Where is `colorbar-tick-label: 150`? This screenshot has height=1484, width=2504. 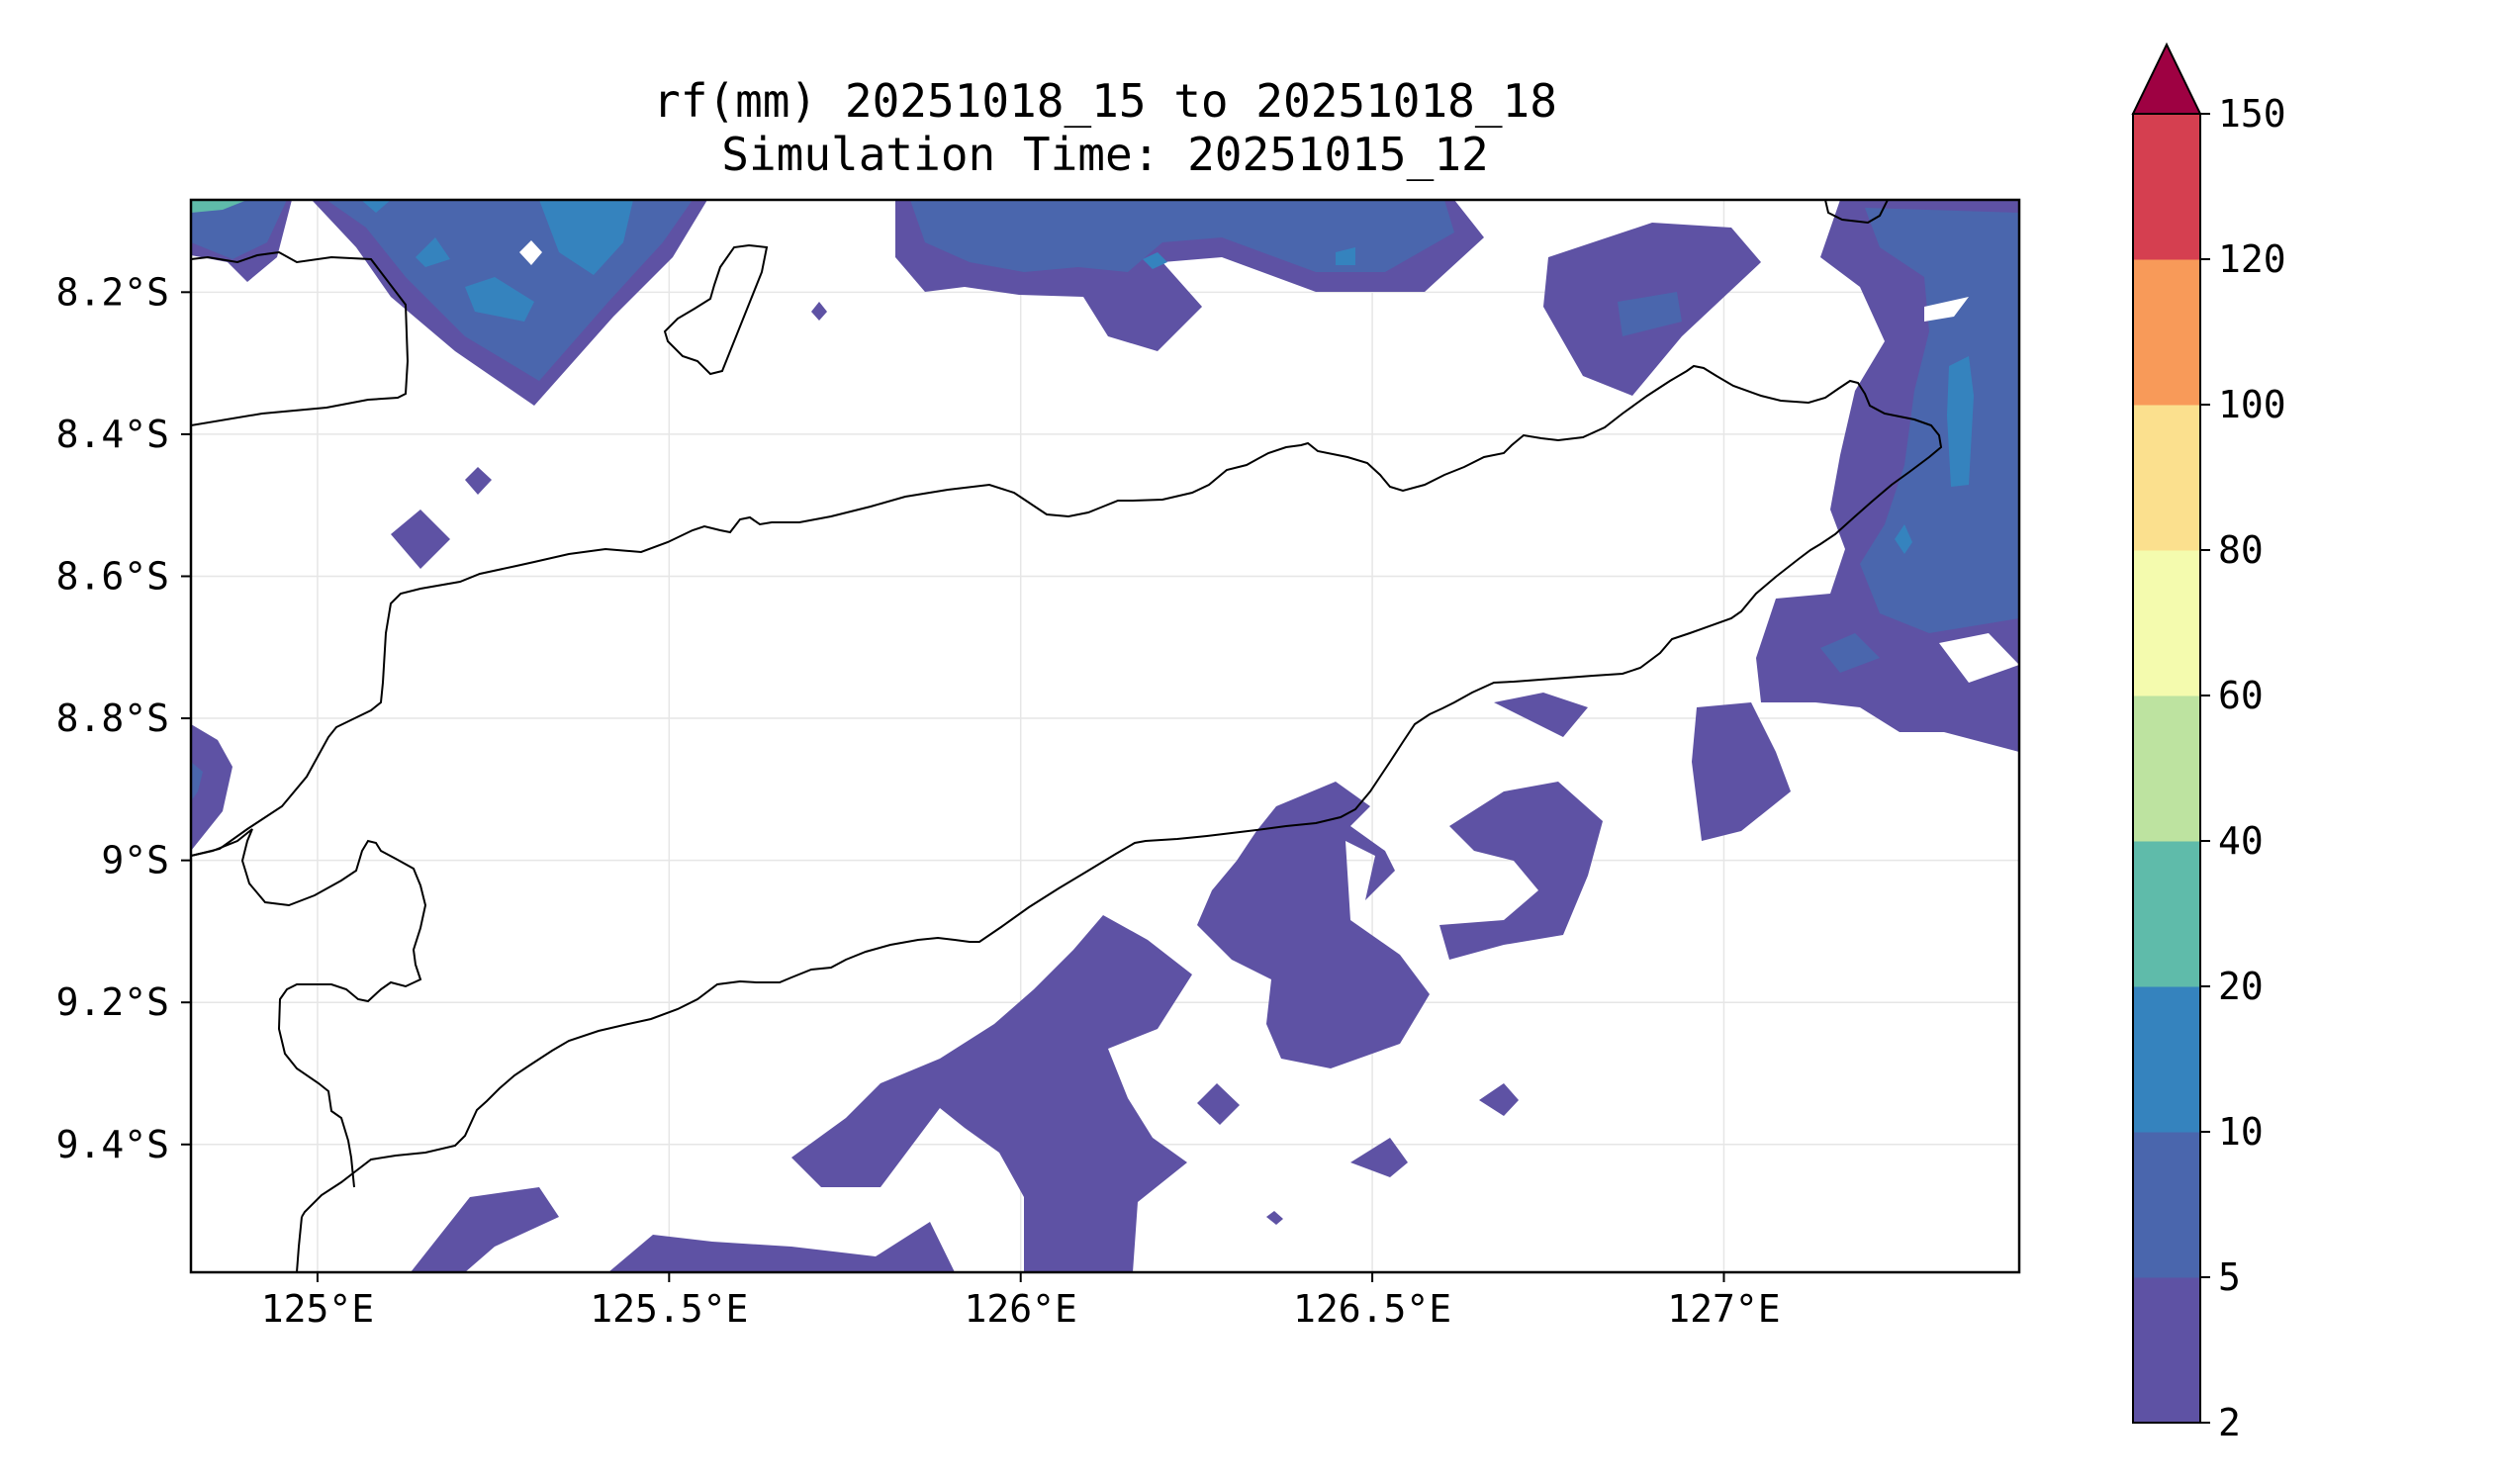 colorbar-tick-label: 150 is located at coordinates (2252, 114).